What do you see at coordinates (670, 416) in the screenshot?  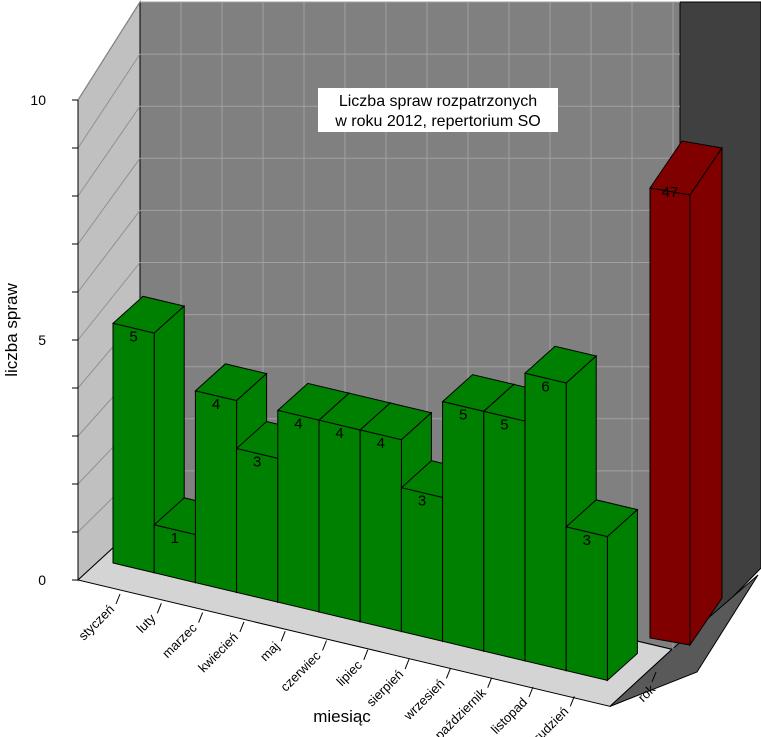 I see `total-bar` at bounding box center [670, 416].